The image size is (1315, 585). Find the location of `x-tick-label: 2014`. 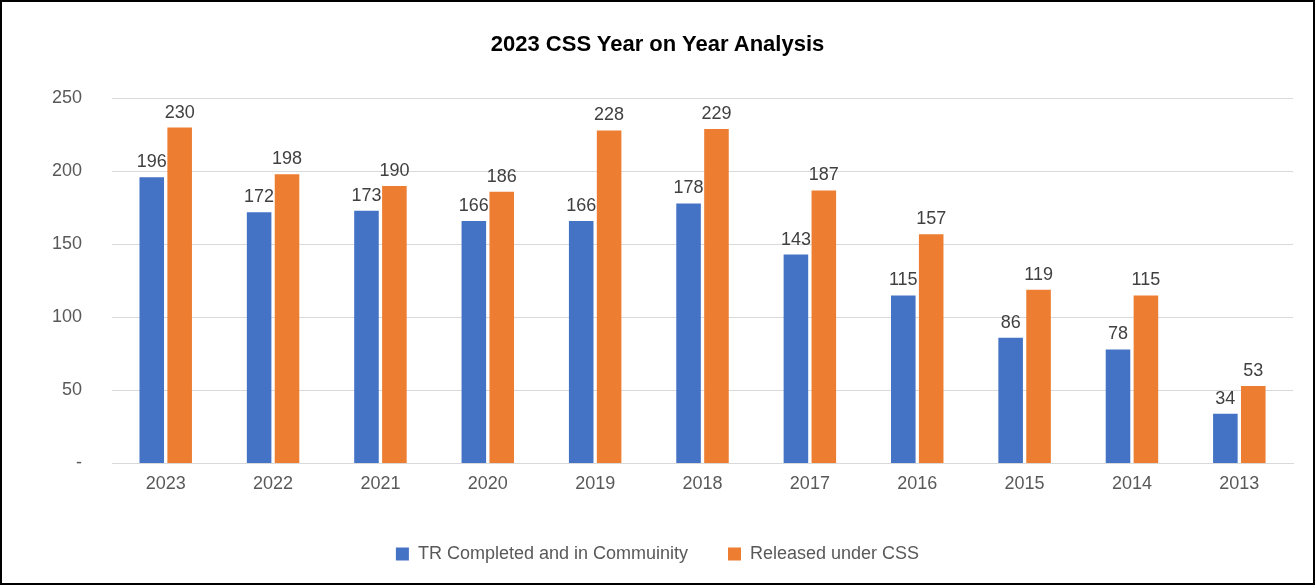

x-tick-label: 2014 is located at coordinates (1131, 483).